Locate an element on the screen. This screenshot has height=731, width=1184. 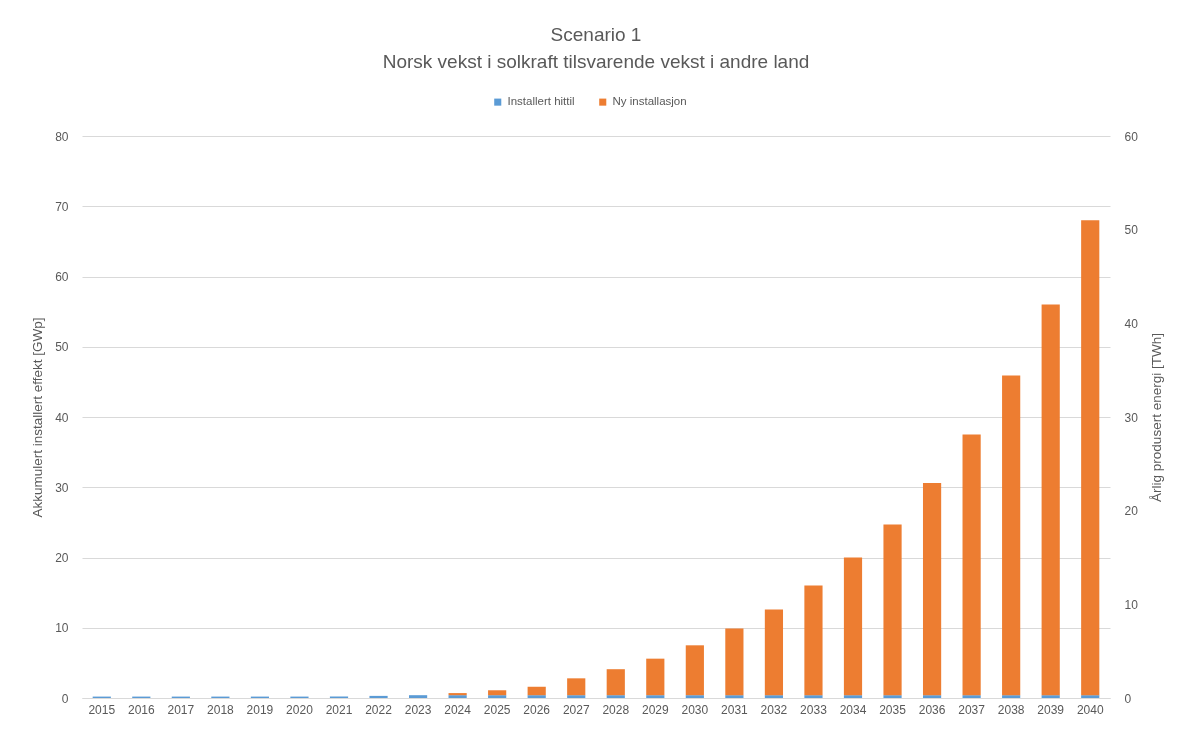
y-axis-title: Akkumulert installert effekt [GWp] is located at coordinates (38, 417).